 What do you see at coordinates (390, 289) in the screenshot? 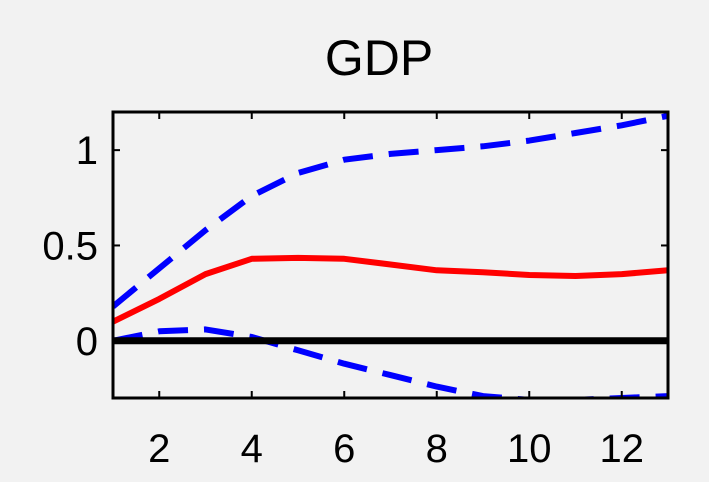
I see `response-line` at bounding box center [390, 289].